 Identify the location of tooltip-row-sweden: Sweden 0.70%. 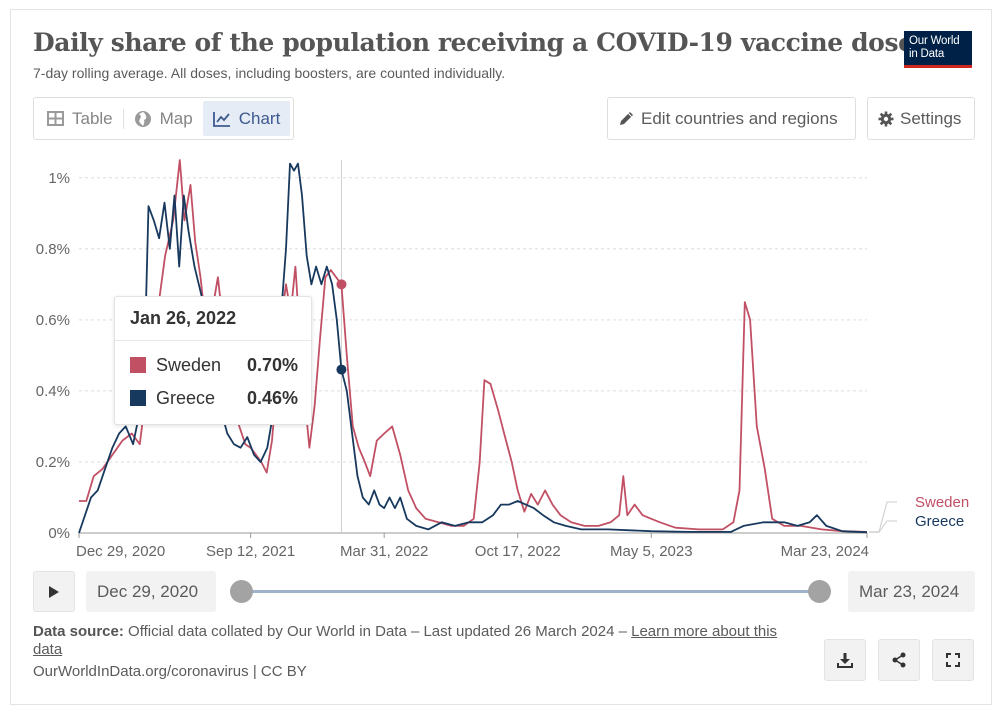
(214, 365).